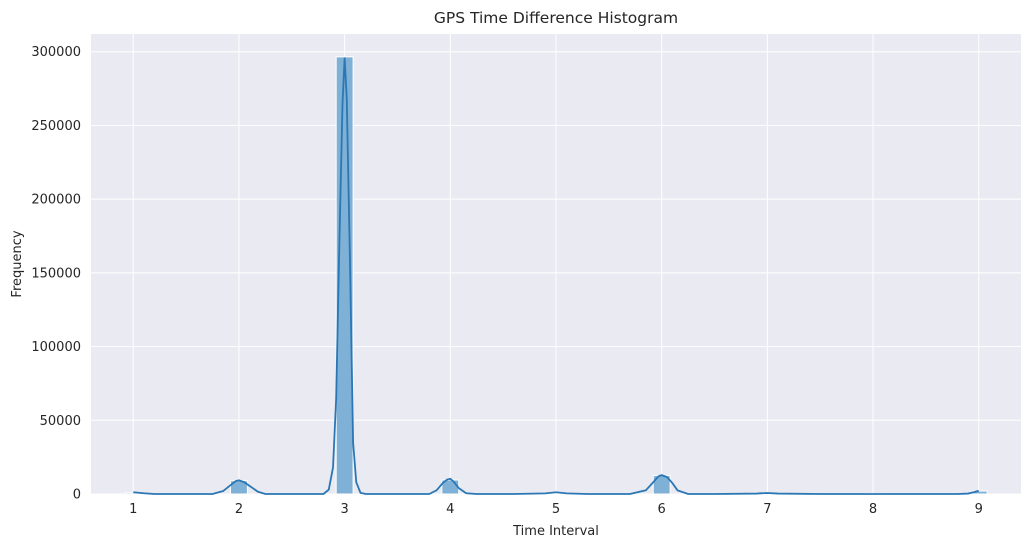 This screenshot has width=1031, height=547. What do you see at coordinates (56, 126) in the screenshot?
I see `y-tick-label: 250000` at bounding box center [56, 126].